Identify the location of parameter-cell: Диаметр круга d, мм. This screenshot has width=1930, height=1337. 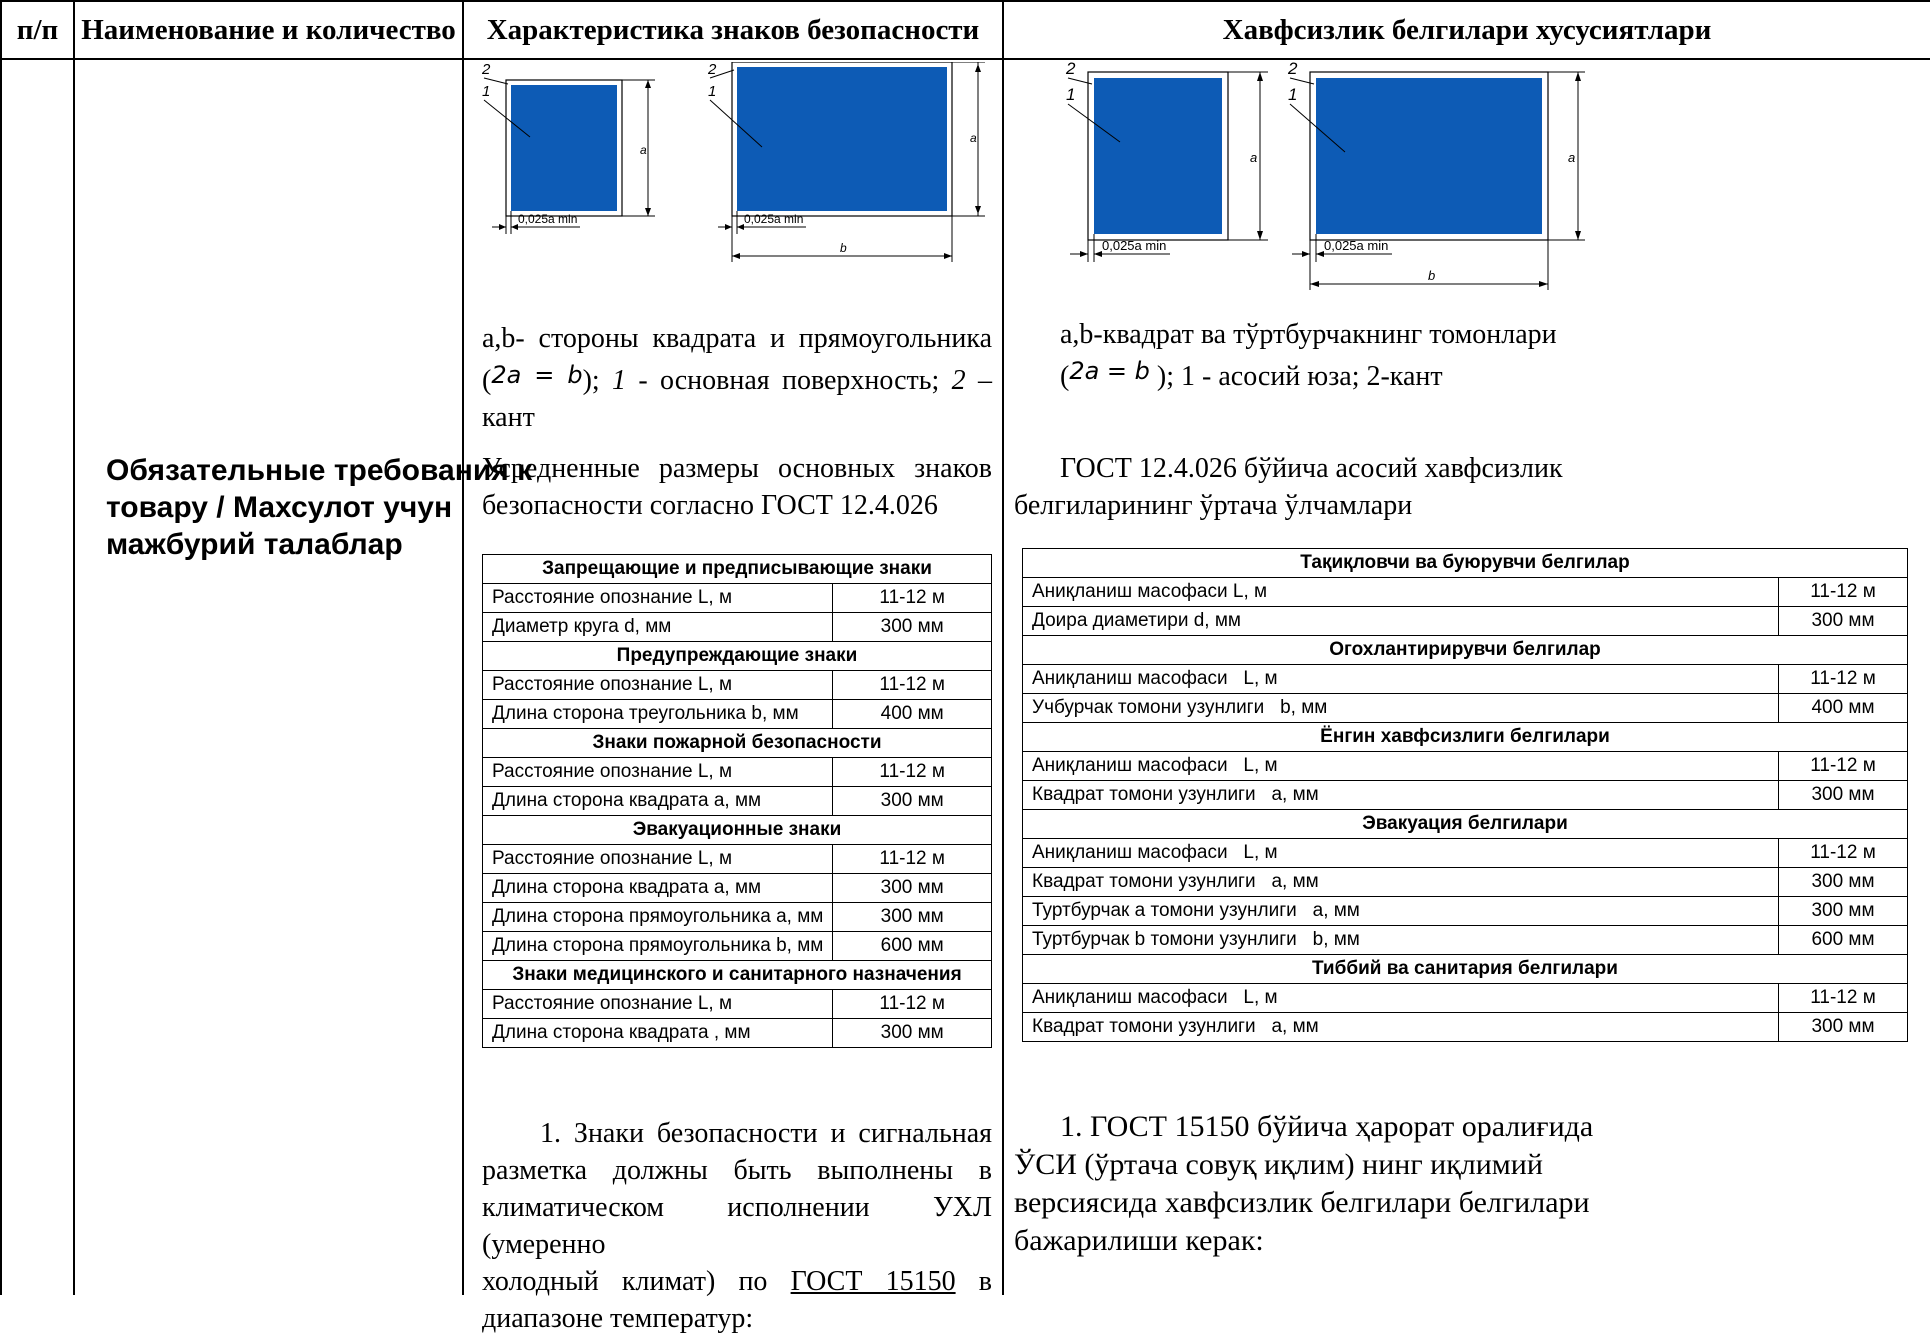
(657, 627).